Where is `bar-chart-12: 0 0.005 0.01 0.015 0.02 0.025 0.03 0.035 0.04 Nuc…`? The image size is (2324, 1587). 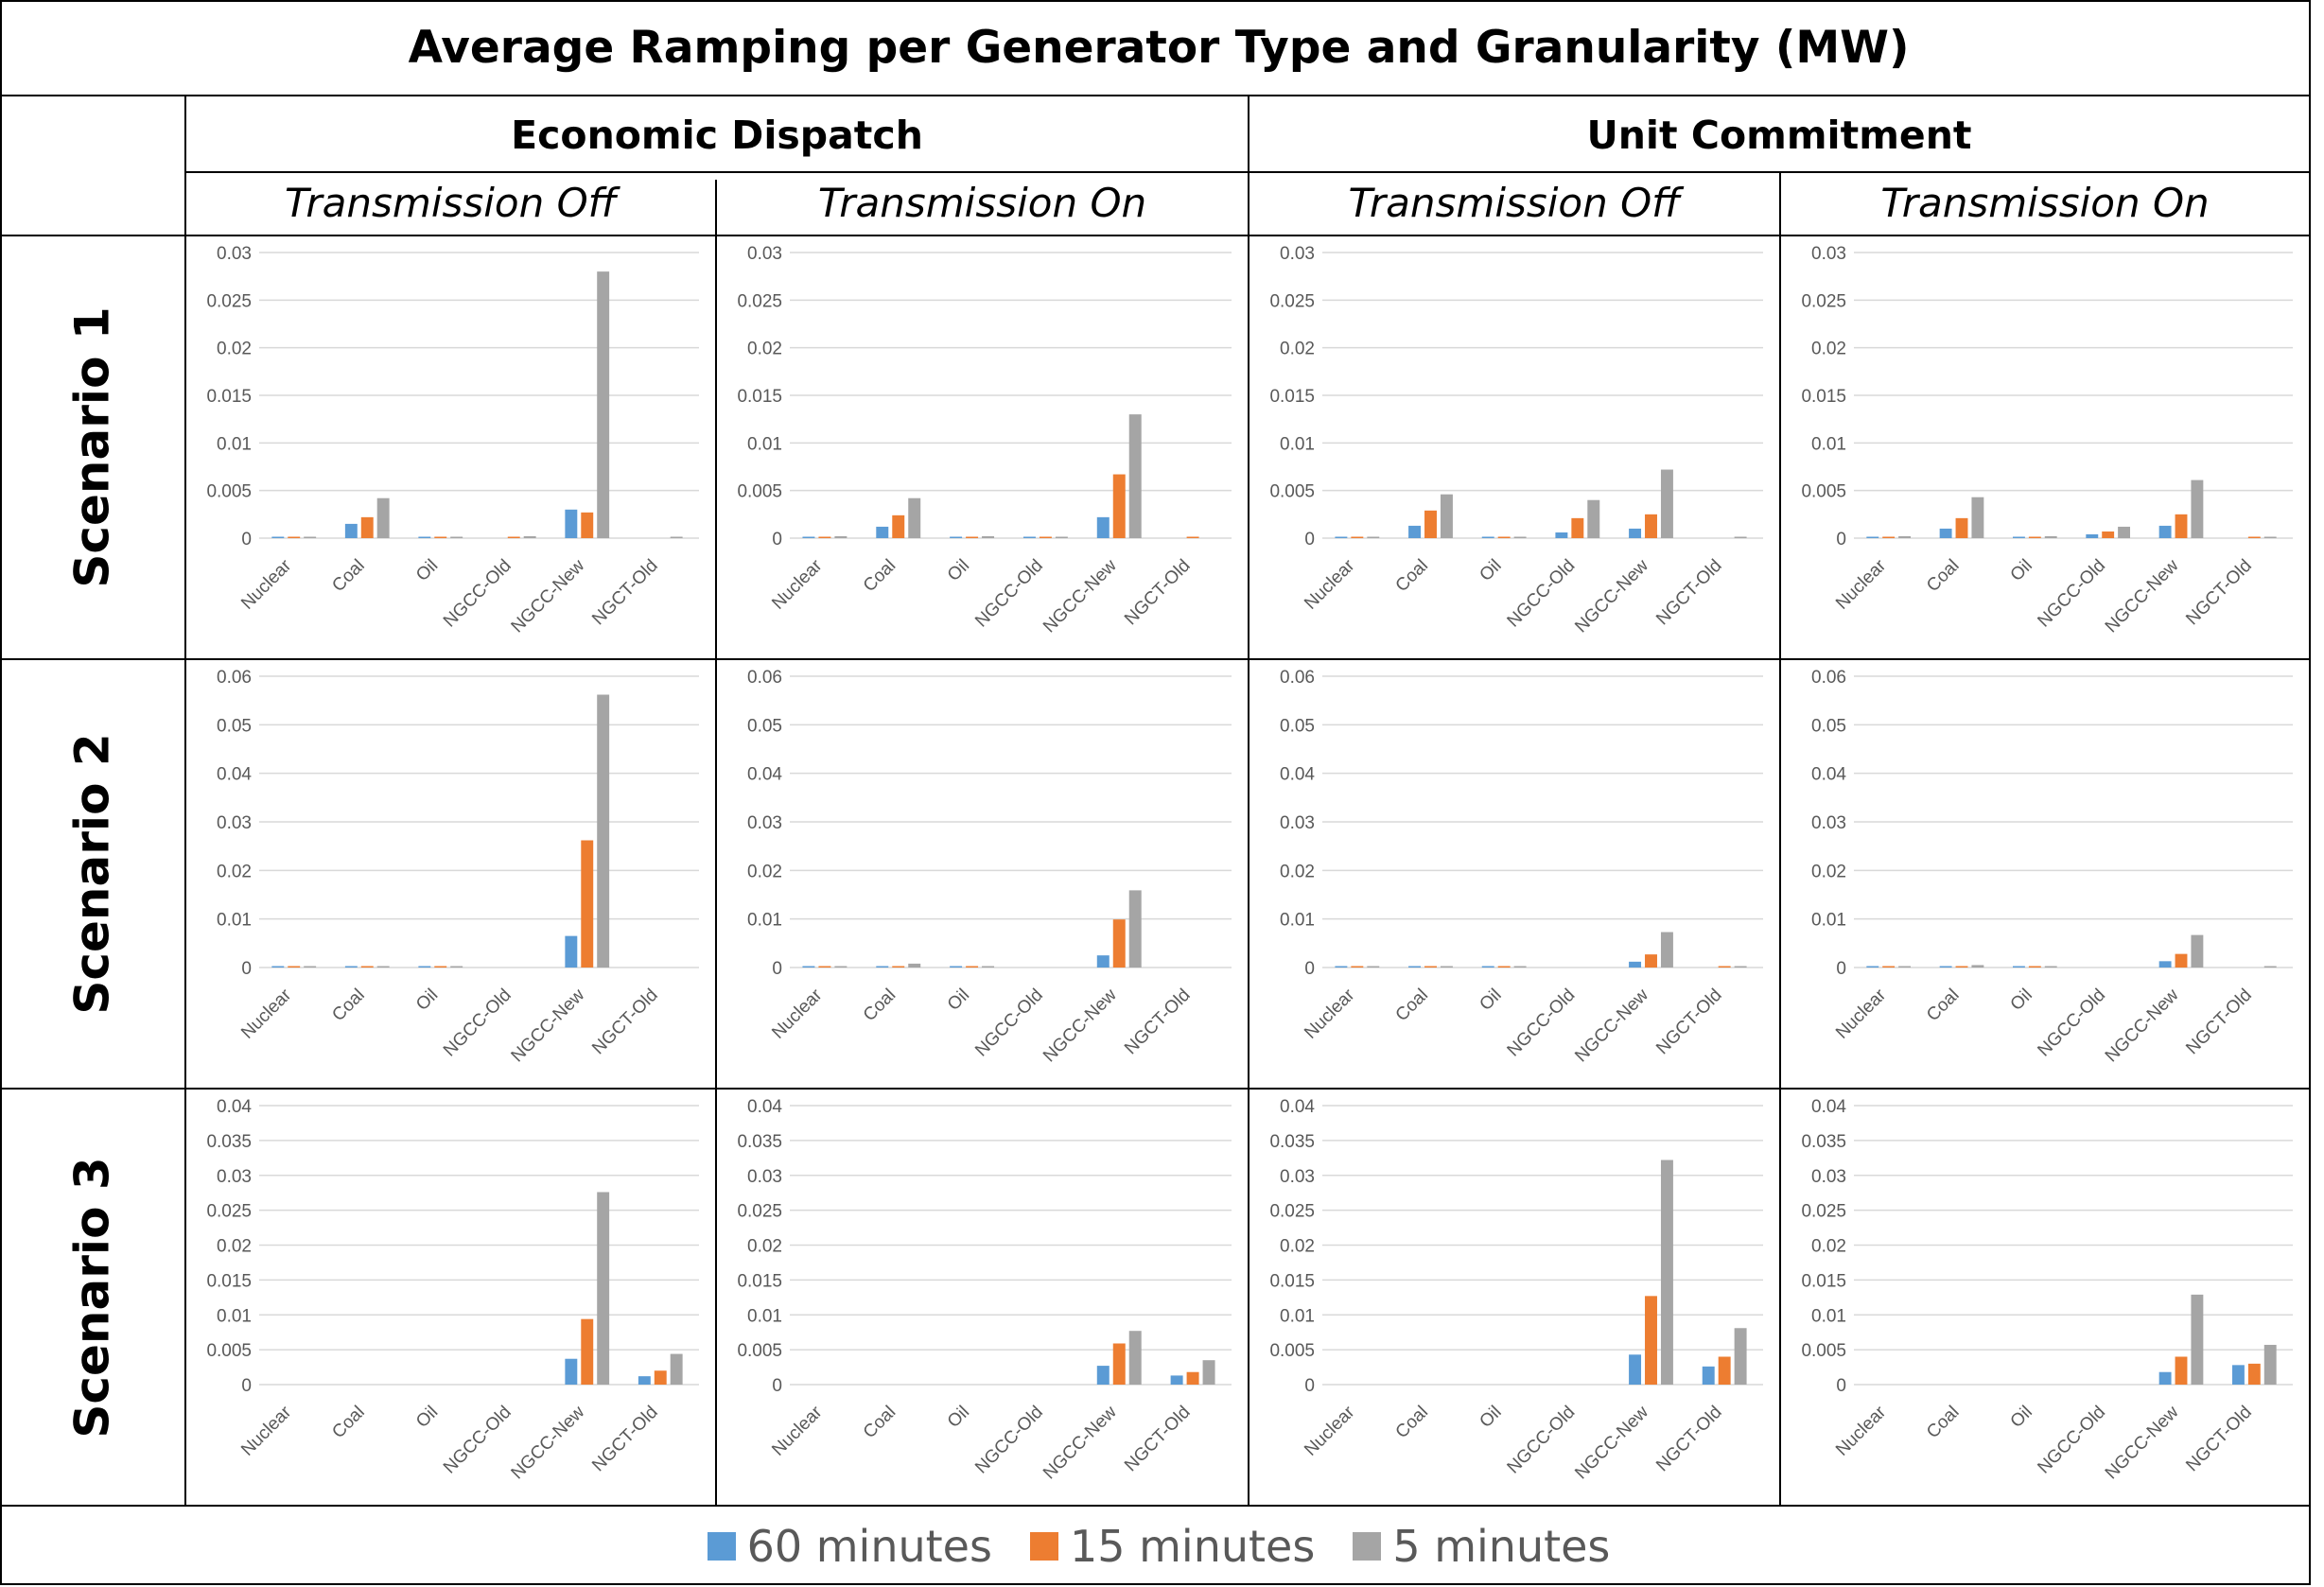 bar-chart-12: 0 0.005 0.01 0.015 0.02 0.025 0.03 0.035 0.04 Nuc… is located at coordinates (2047, 1290).